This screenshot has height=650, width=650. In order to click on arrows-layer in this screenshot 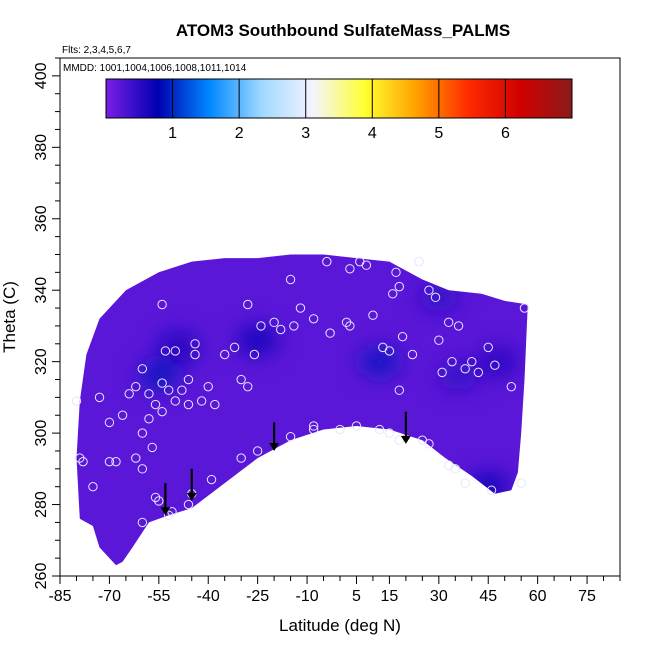, I will do `click(285, 463)`.